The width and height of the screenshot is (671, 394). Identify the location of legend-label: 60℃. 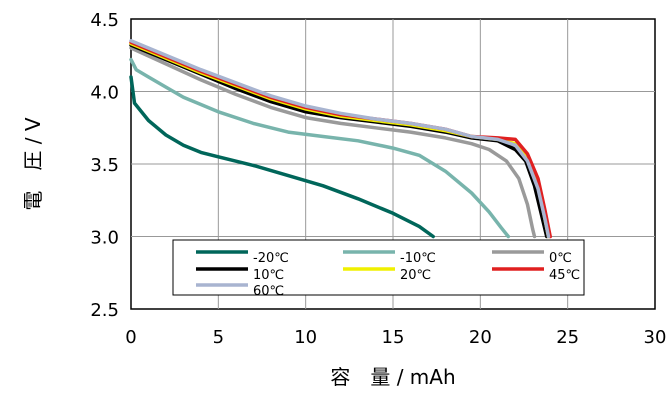
(268, 291).